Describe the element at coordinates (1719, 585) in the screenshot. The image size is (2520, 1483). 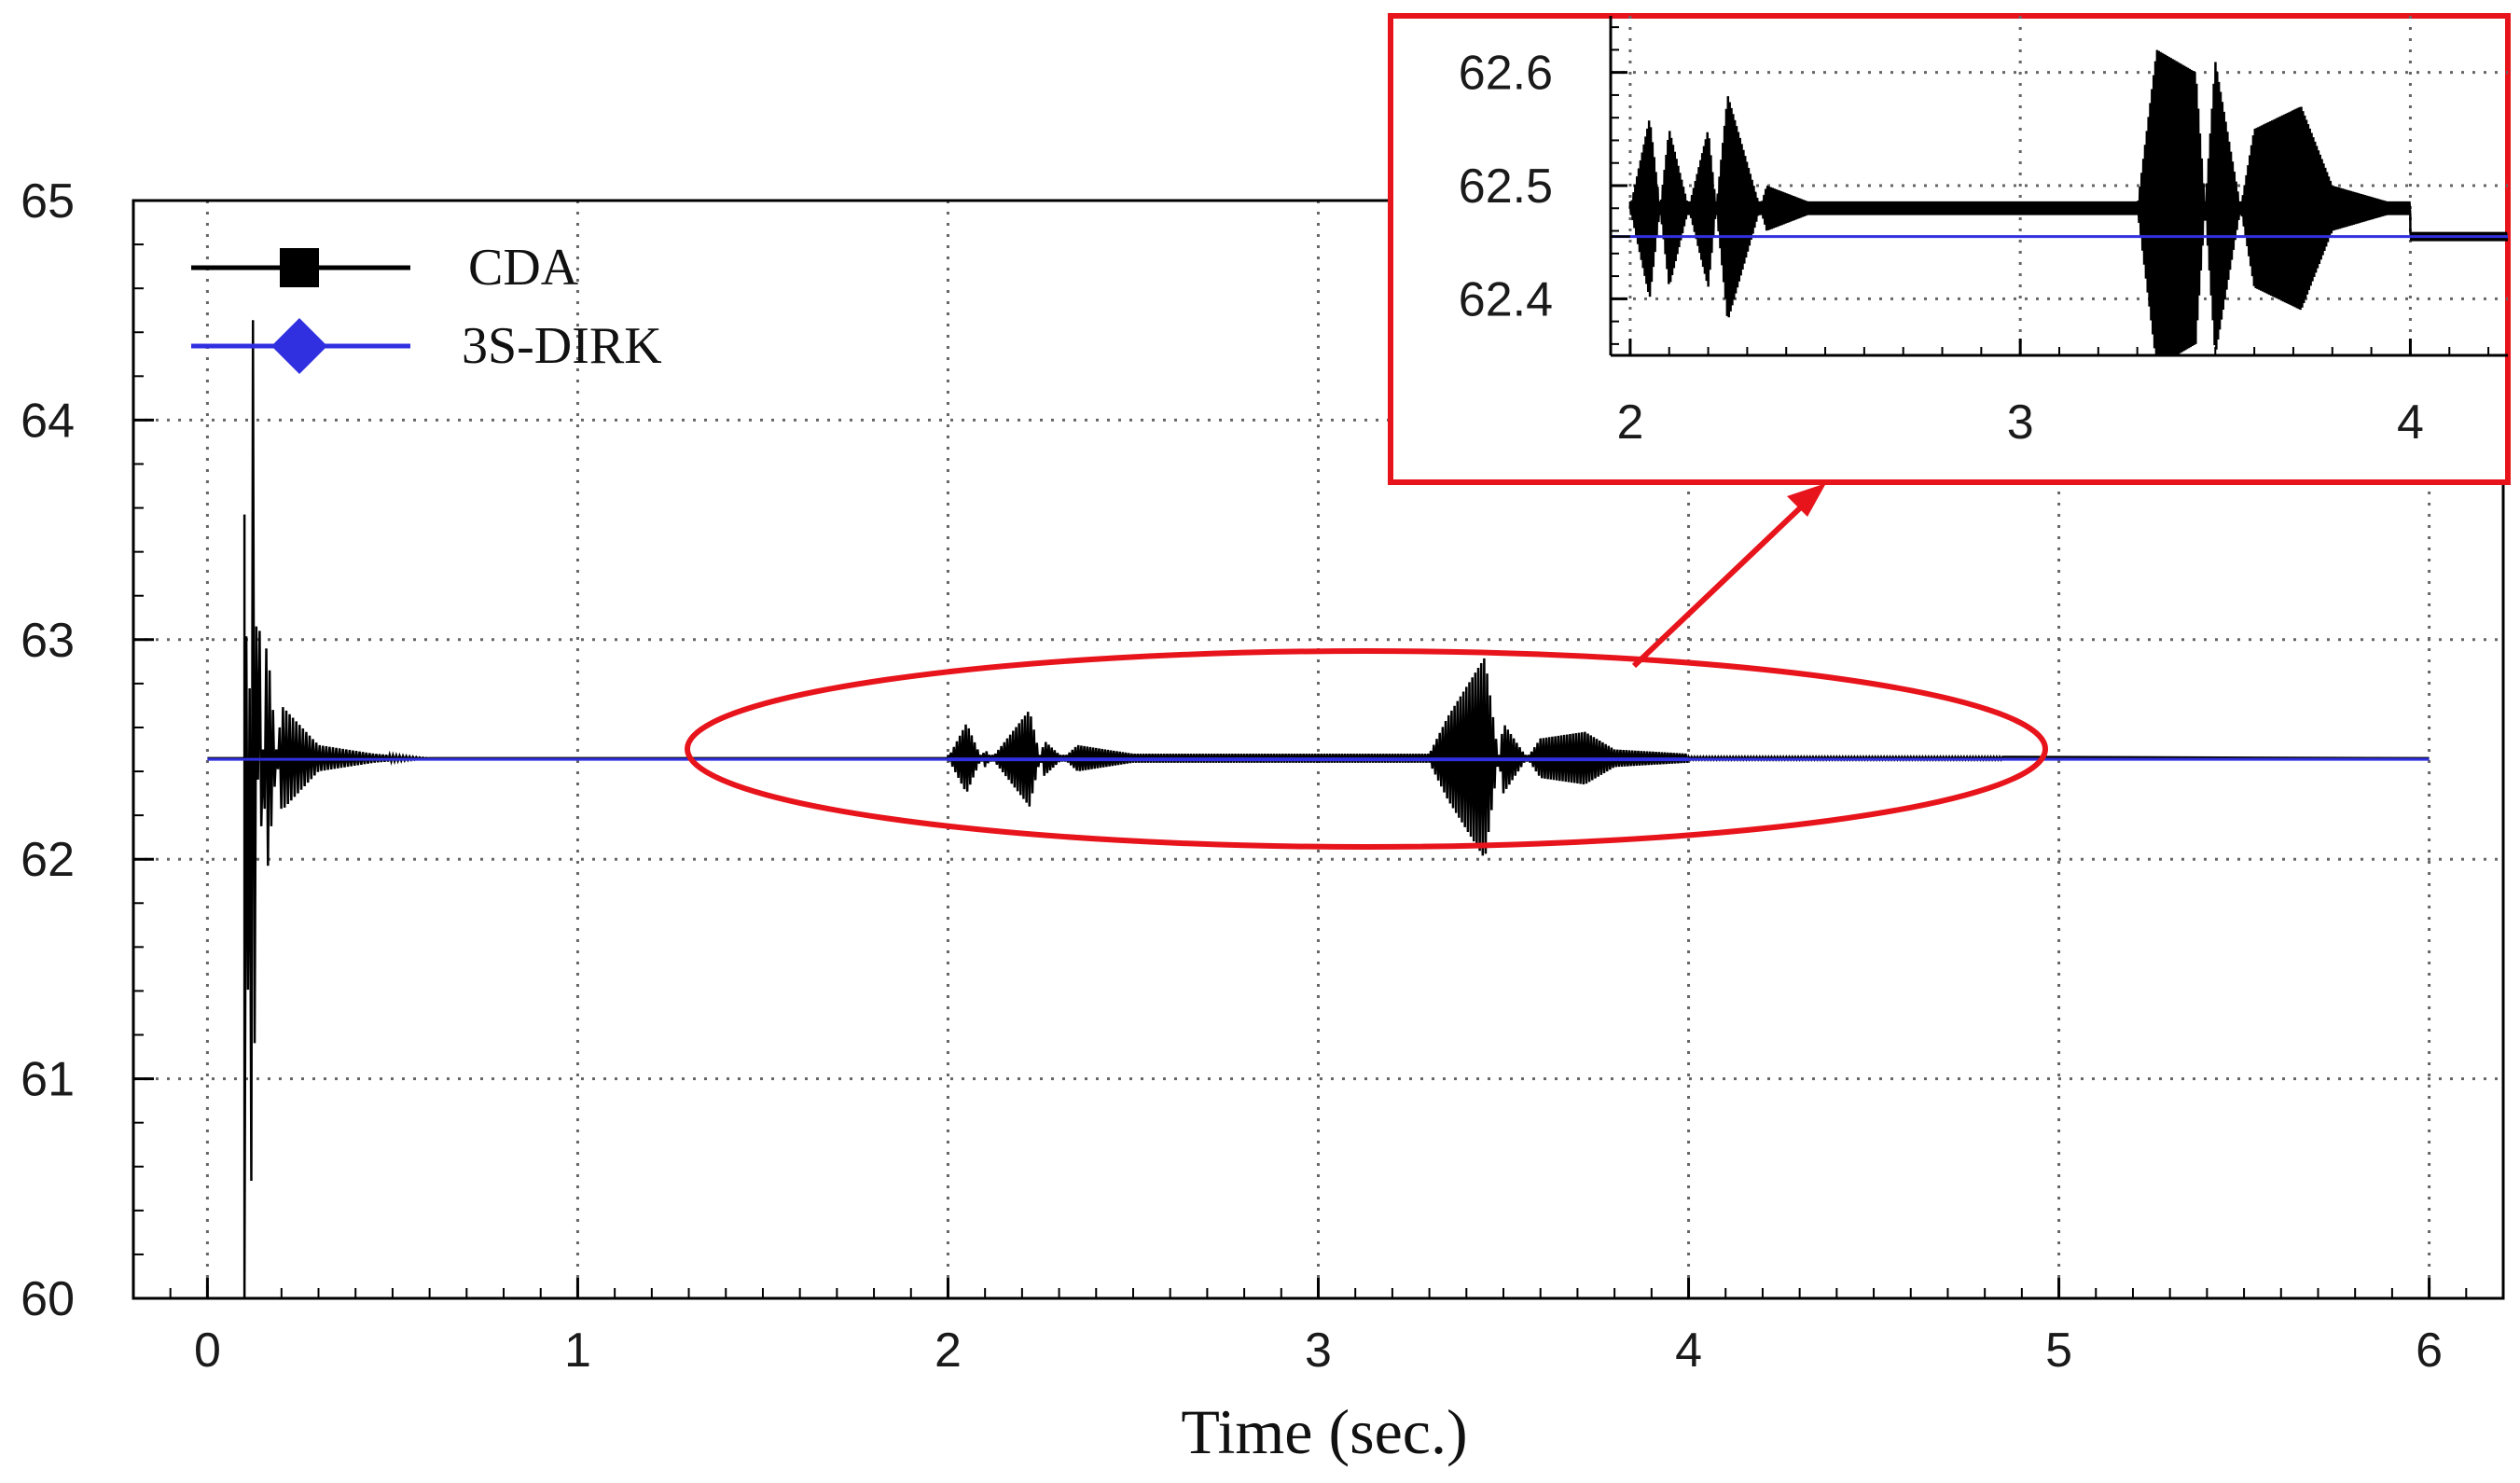
I see `pointer-arrow-line` at that location.